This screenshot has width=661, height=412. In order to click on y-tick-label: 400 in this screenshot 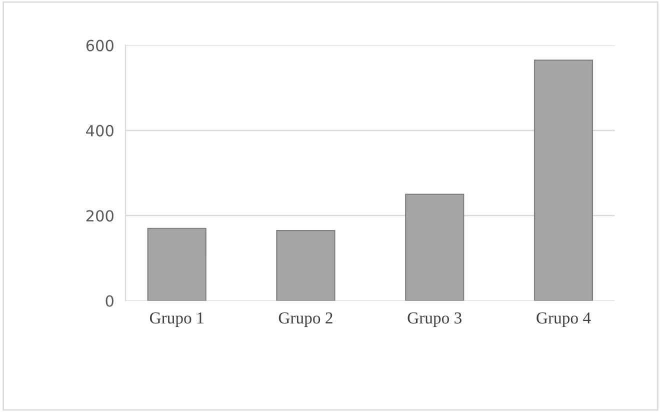, I will do `click(100, 130)`.